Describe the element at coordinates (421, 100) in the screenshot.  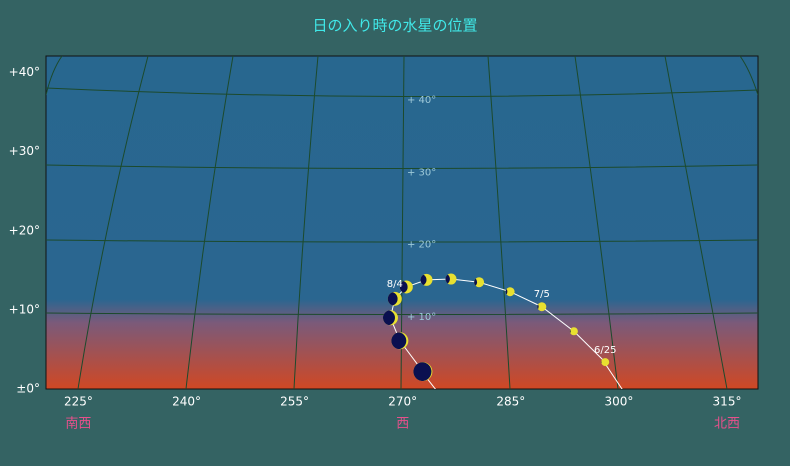
I see `grid-label: + 40°` at that location.